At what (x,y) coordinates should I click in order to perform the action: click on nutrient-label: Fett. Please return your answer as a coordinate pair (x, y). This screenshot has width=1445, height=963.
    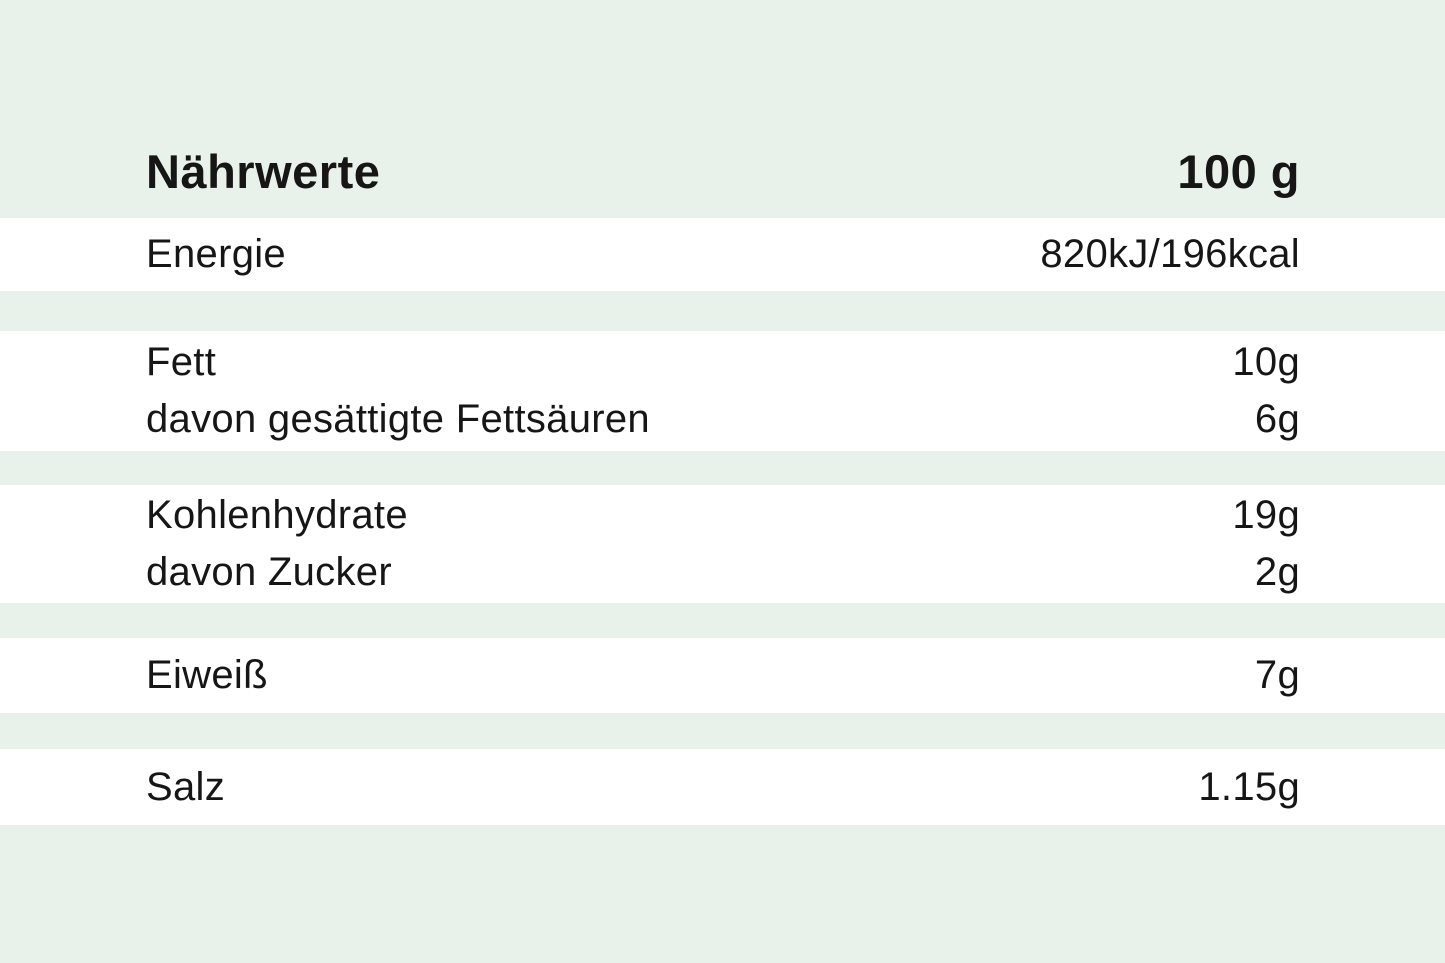
    Looking at the image, I should click on (181, 362).